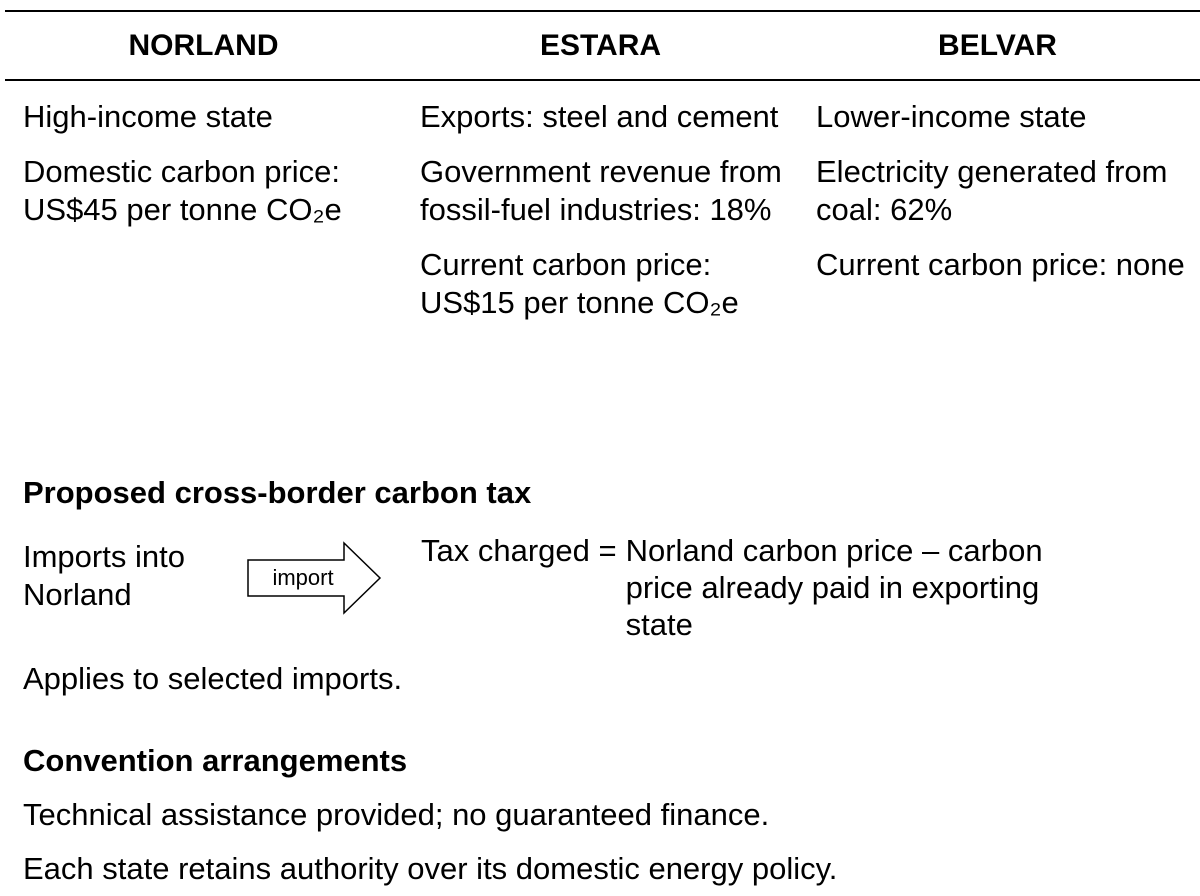 This screenshot has height=896, width=1200. I want to click on cell: Electricity generated from coal: 62%, so click(992, 190).